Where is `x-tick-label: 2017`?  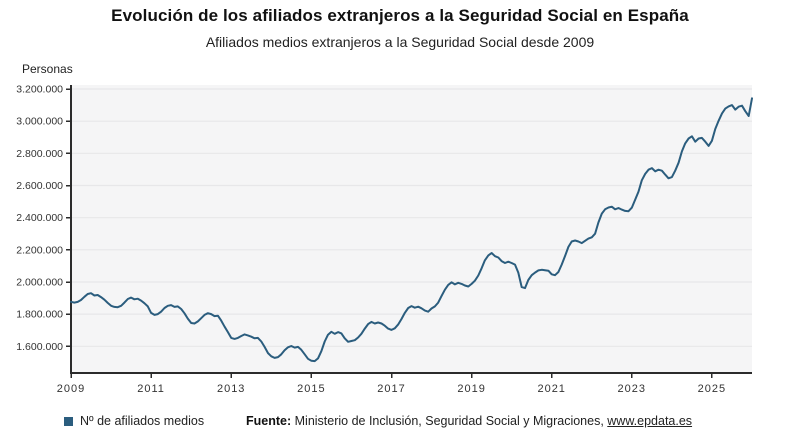
x-tick-label: 2017 is located at coordinates (391, 389).